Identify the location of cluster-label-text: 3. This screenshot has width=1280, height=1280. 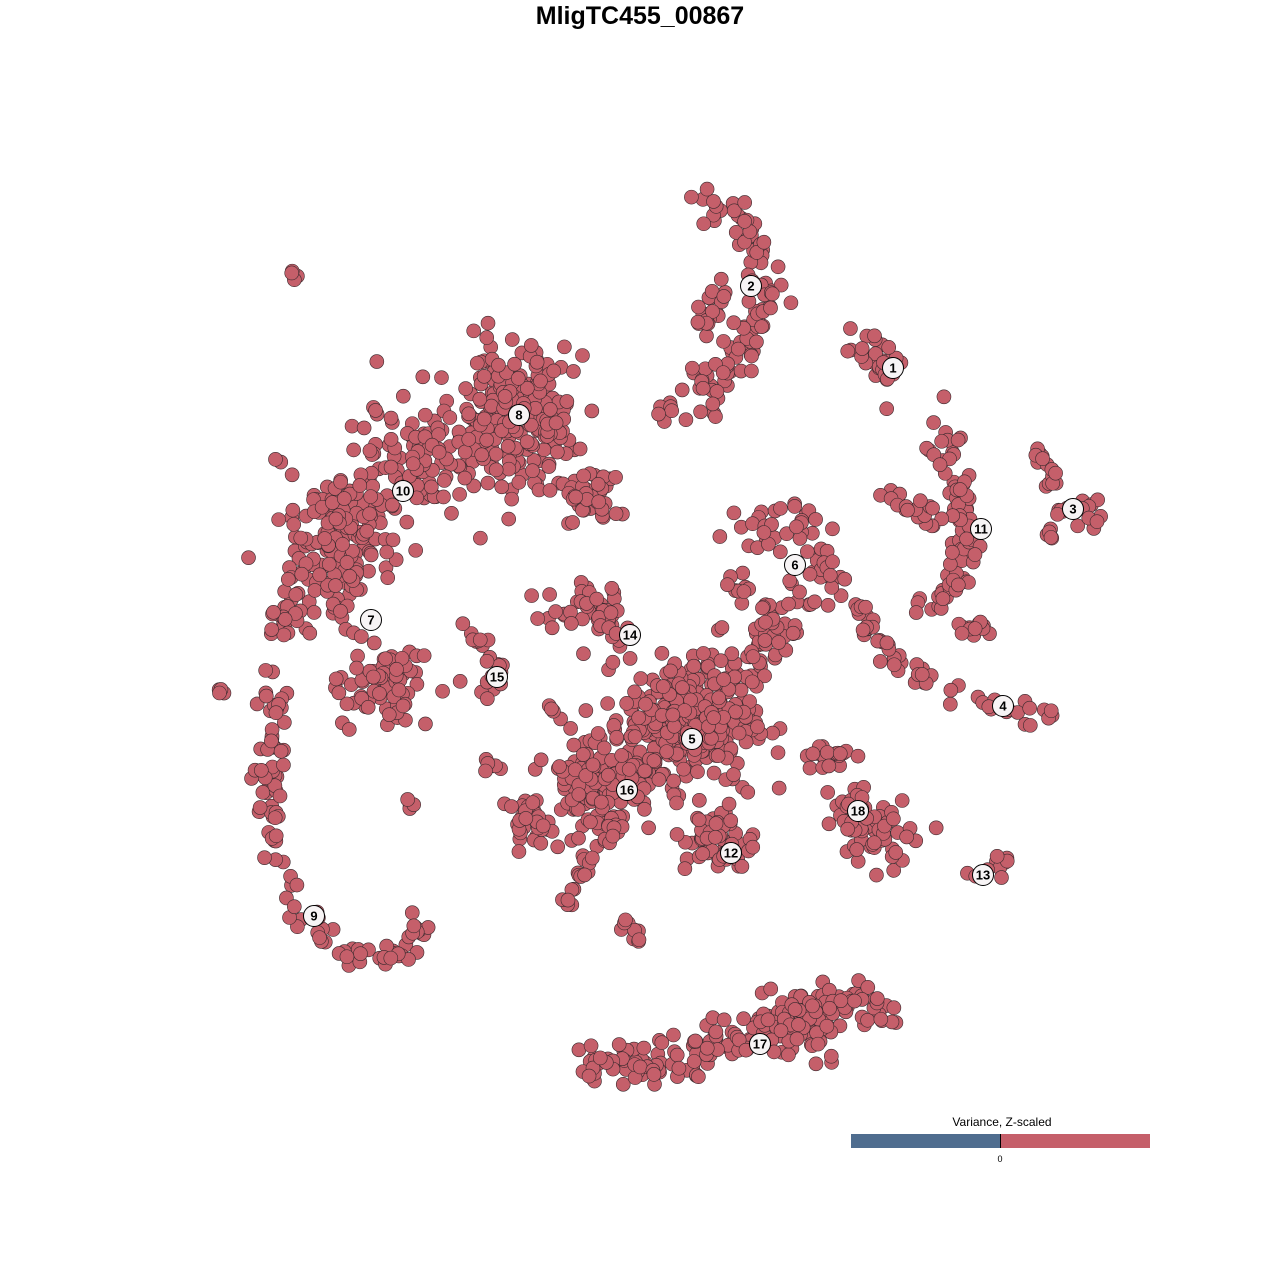
(1072, 509).